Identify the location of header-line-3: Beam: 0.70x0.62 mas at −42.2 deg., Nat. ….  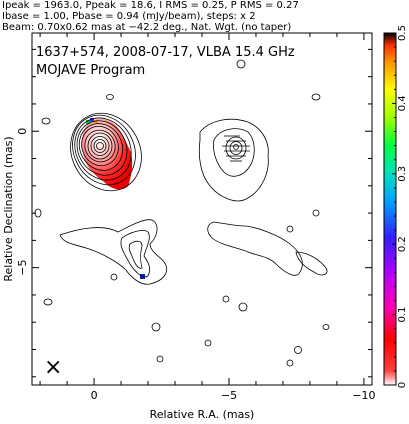
(147, 27).